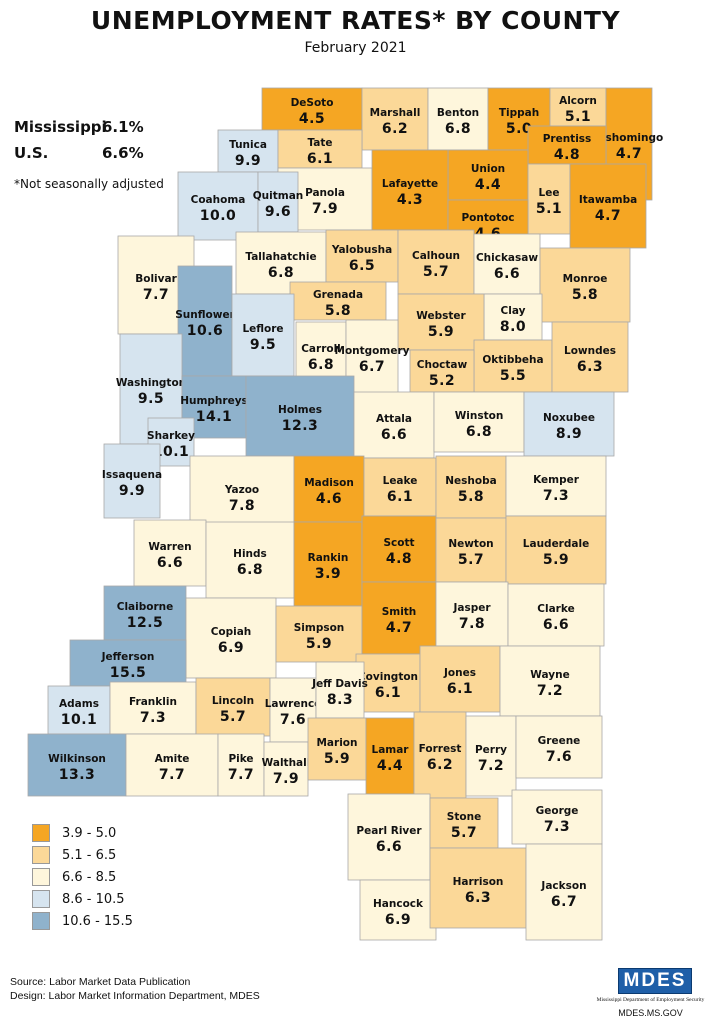 This screenshot has height=1024, width=711. I want to click on county-name: Simpson, so click(319, 628).